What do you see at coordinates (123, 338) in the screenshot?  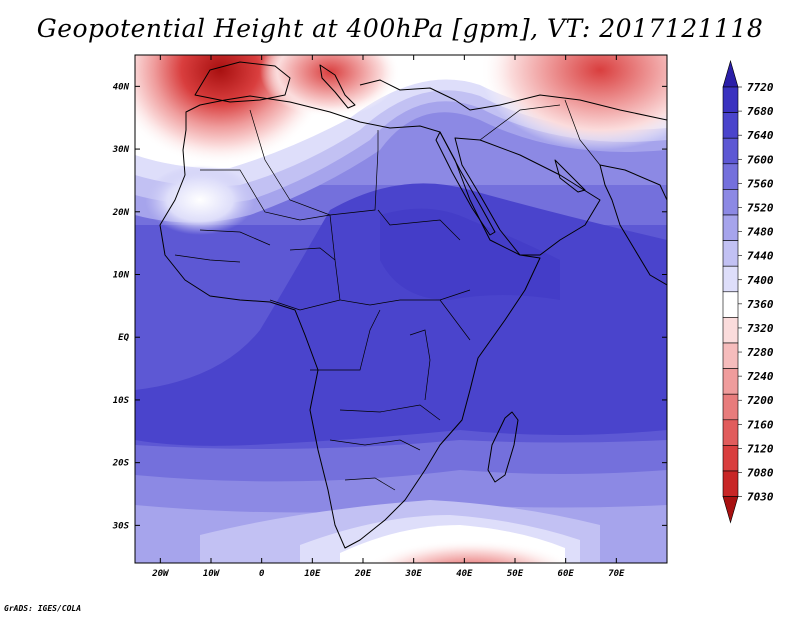 I see `y-tick-label: EQ` at bounding box center [123, 338].